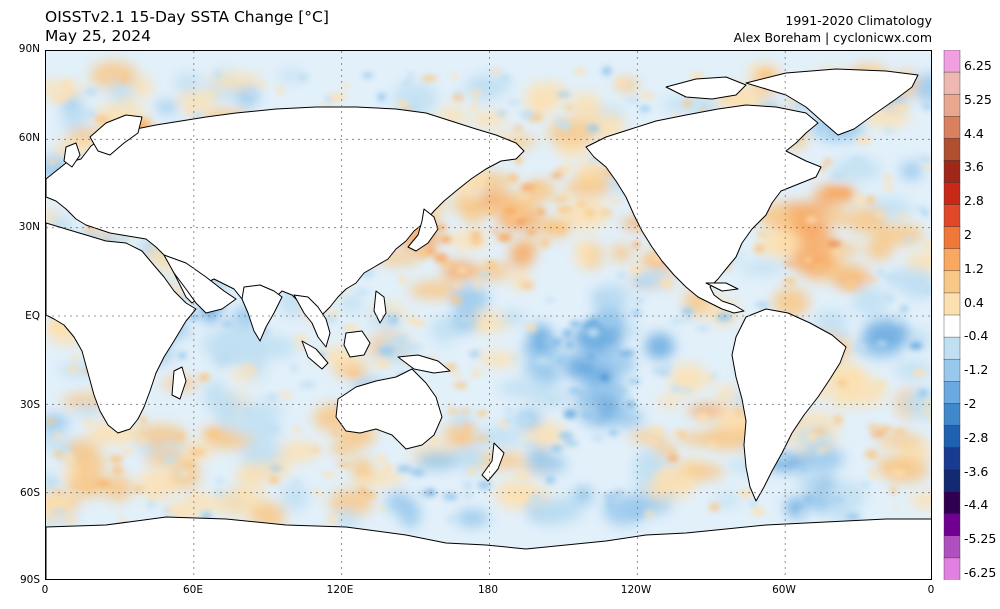 This screenshot has width=1000, height=609. What do you see at coordinates (703, 209) in the screenshot?
I see `north-america-land` at bounding box center [703, 209].